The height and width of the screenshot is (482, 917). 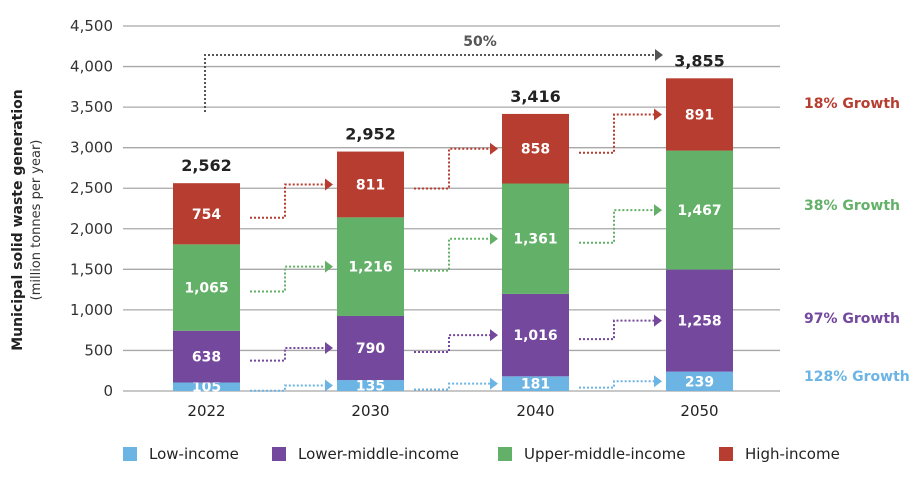 I want to click on y-tick-label: 2,000, so click(x=91, y=229).